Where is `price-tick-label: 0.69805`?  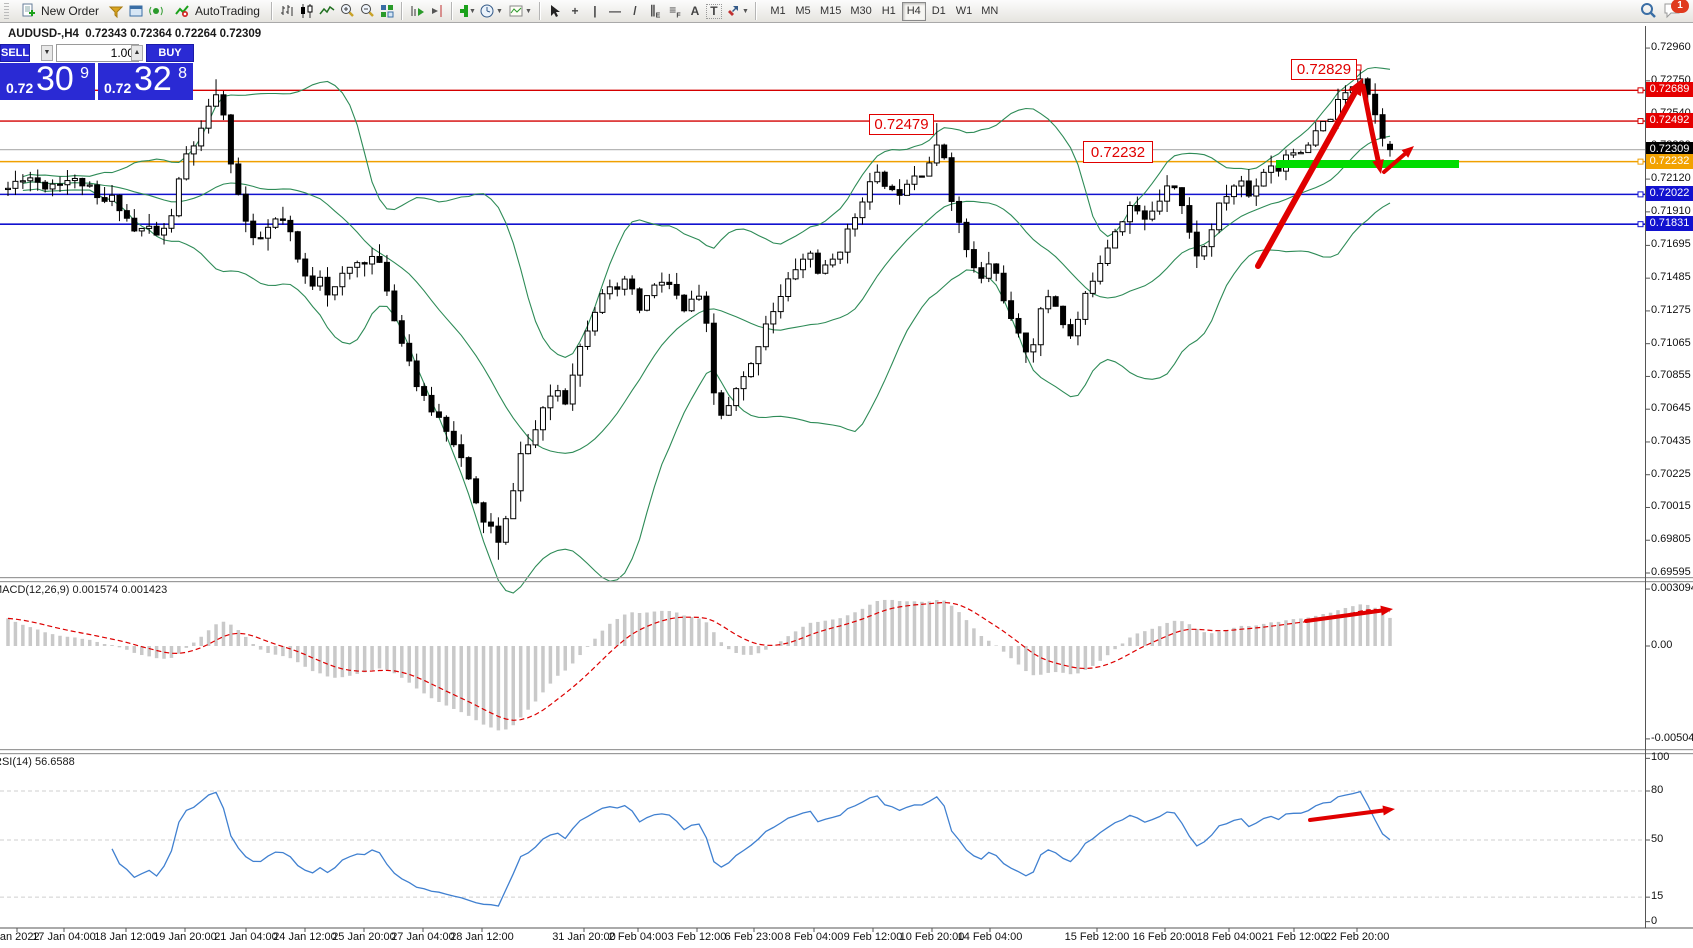 price-tick-label: 0.69805 is located at coordinates (1671, 539).